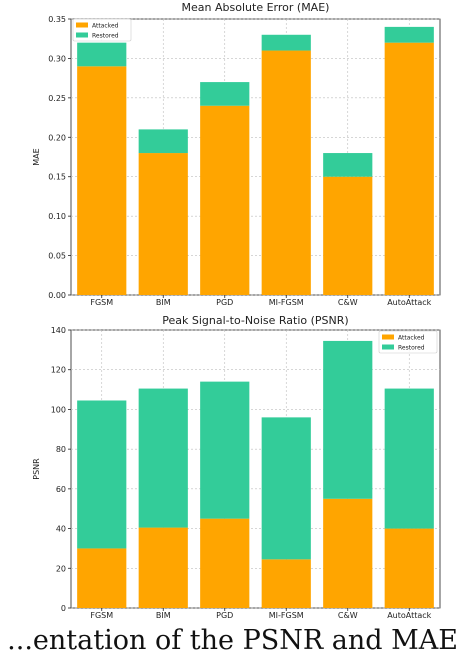  I want to click on y-tick-label: 20, so click(61, 568).